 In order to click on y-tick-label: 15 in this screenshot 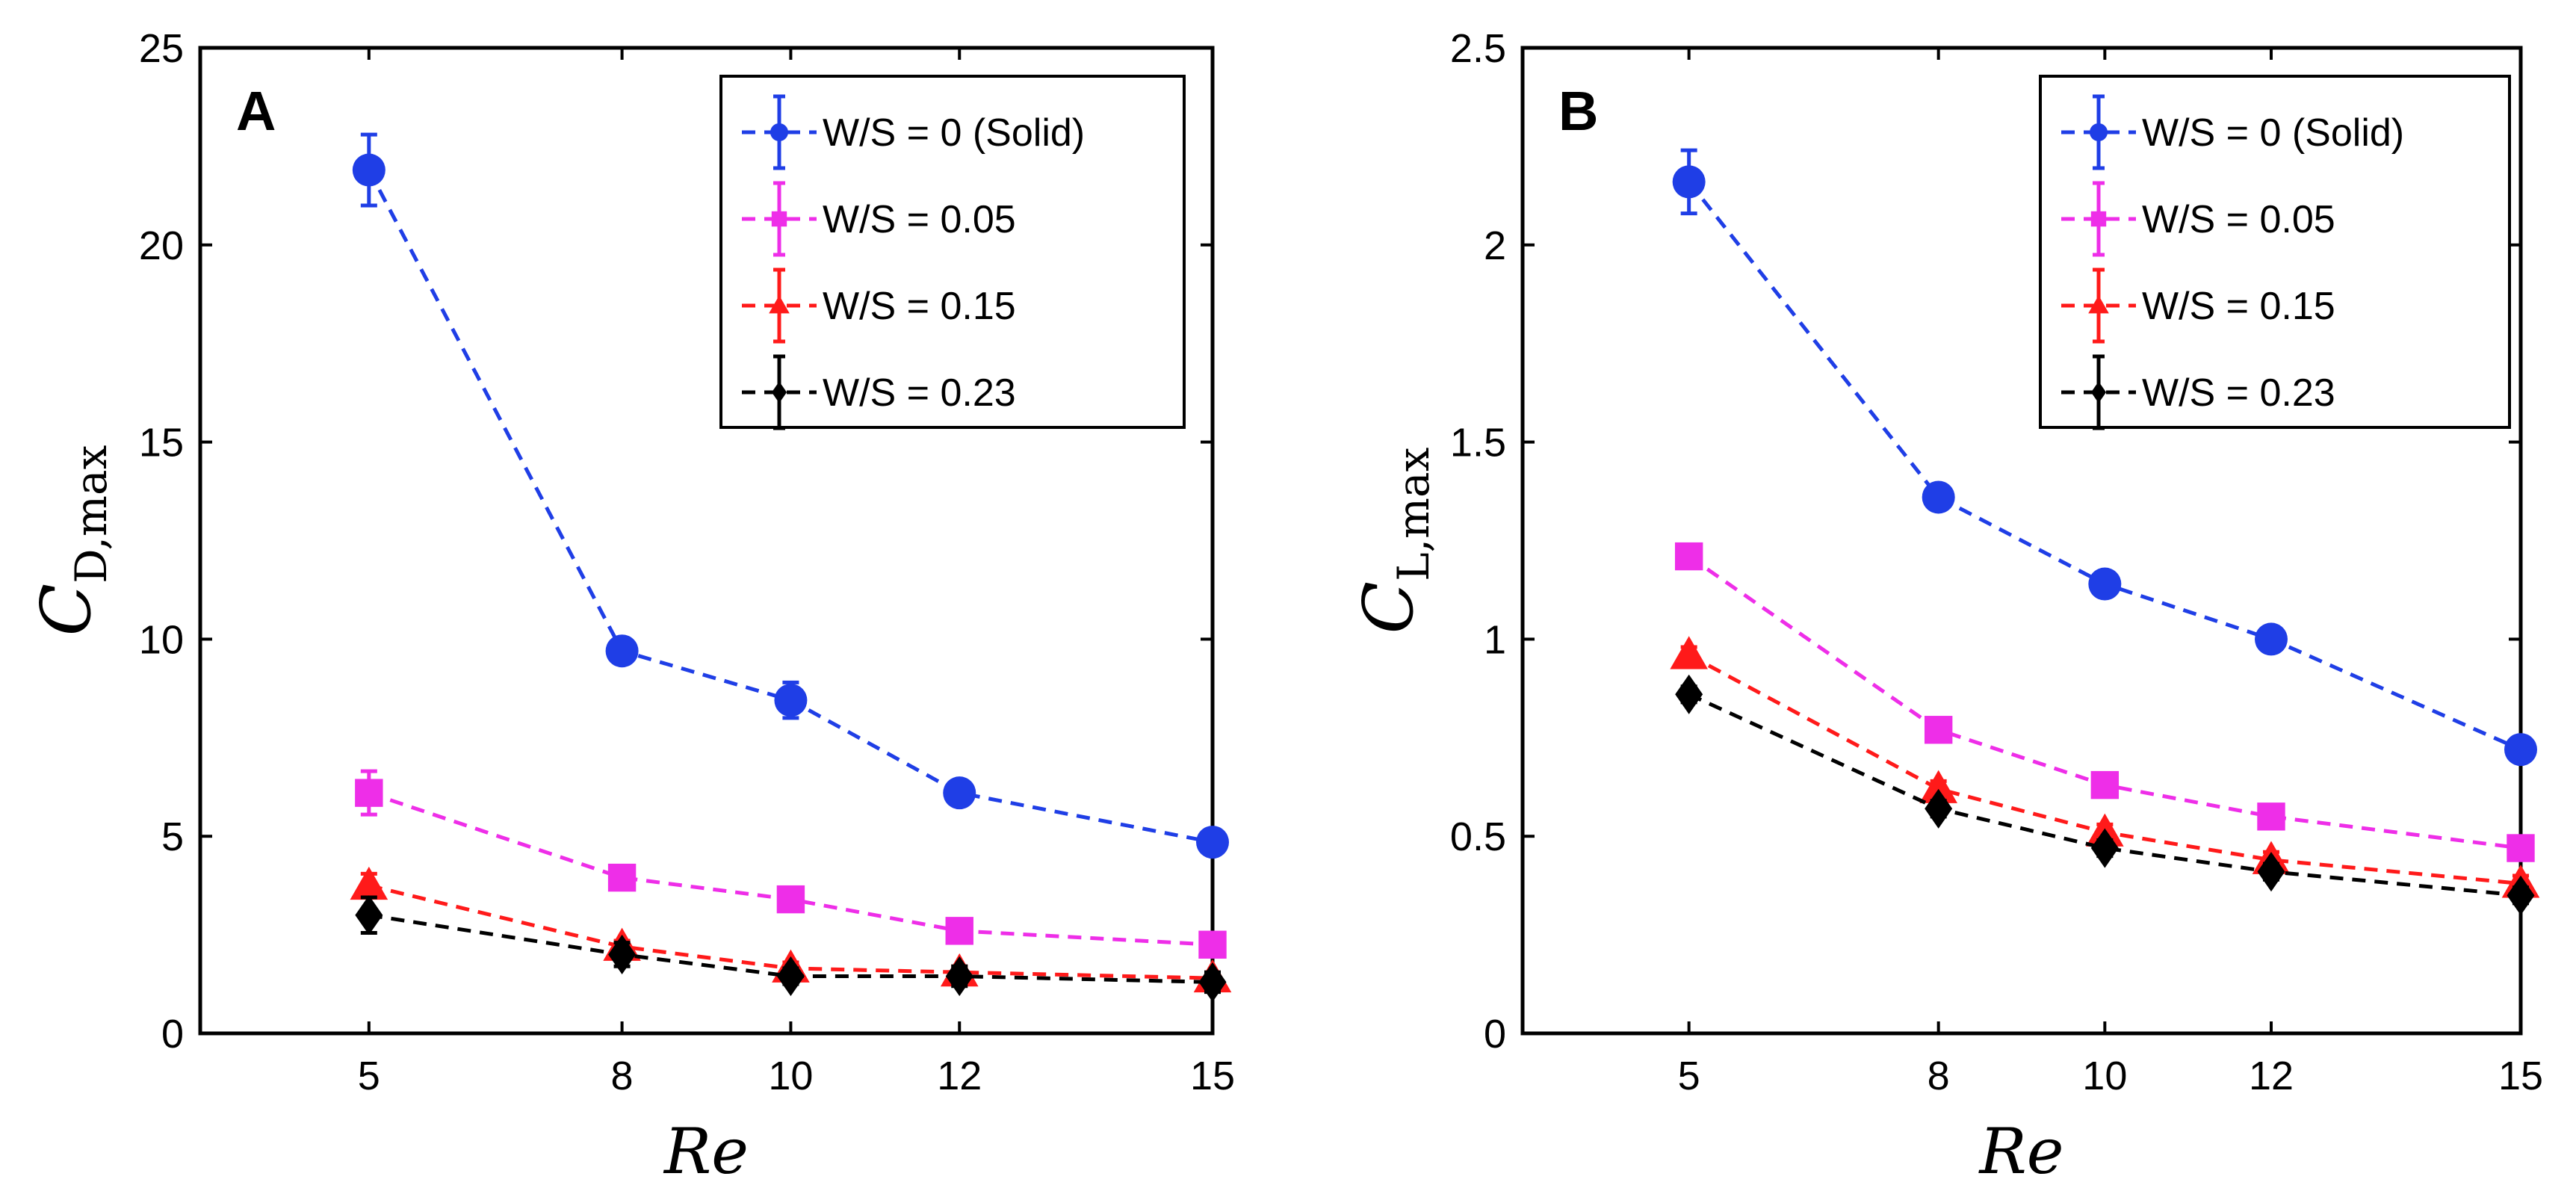, I will do `click(161, 443)`.